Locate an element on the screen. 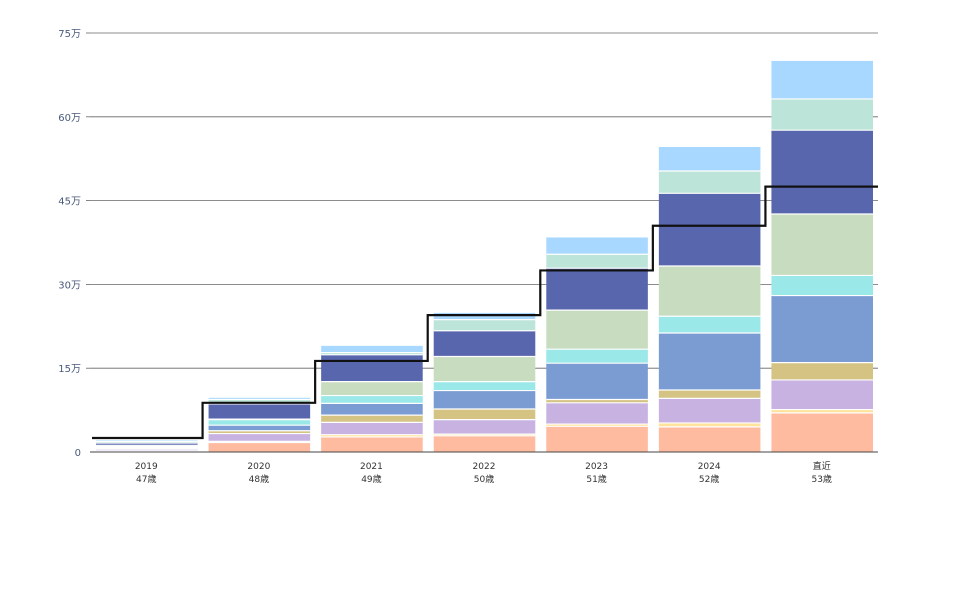  x-tick-sublabel: 47歳 is located at coordinates (146, 479).